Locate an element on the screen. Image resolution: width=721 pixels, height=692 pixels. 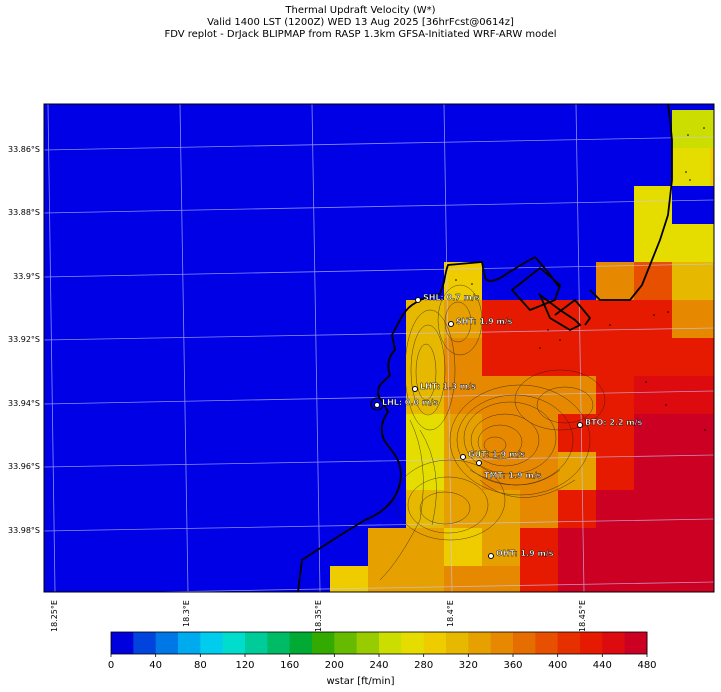
lat-label: 33.88°S is located at coordinates (24, 212).